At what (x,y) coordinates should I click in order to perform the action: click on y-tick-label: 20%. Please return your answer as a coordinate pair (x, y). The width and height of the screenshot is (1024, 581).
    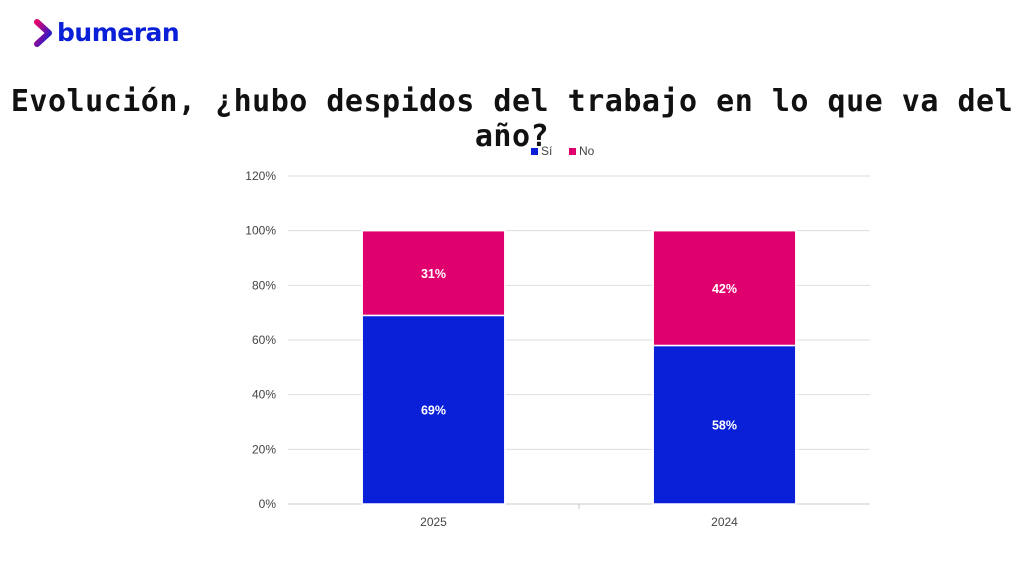
    Looking at the image, I should click on (264, 449).